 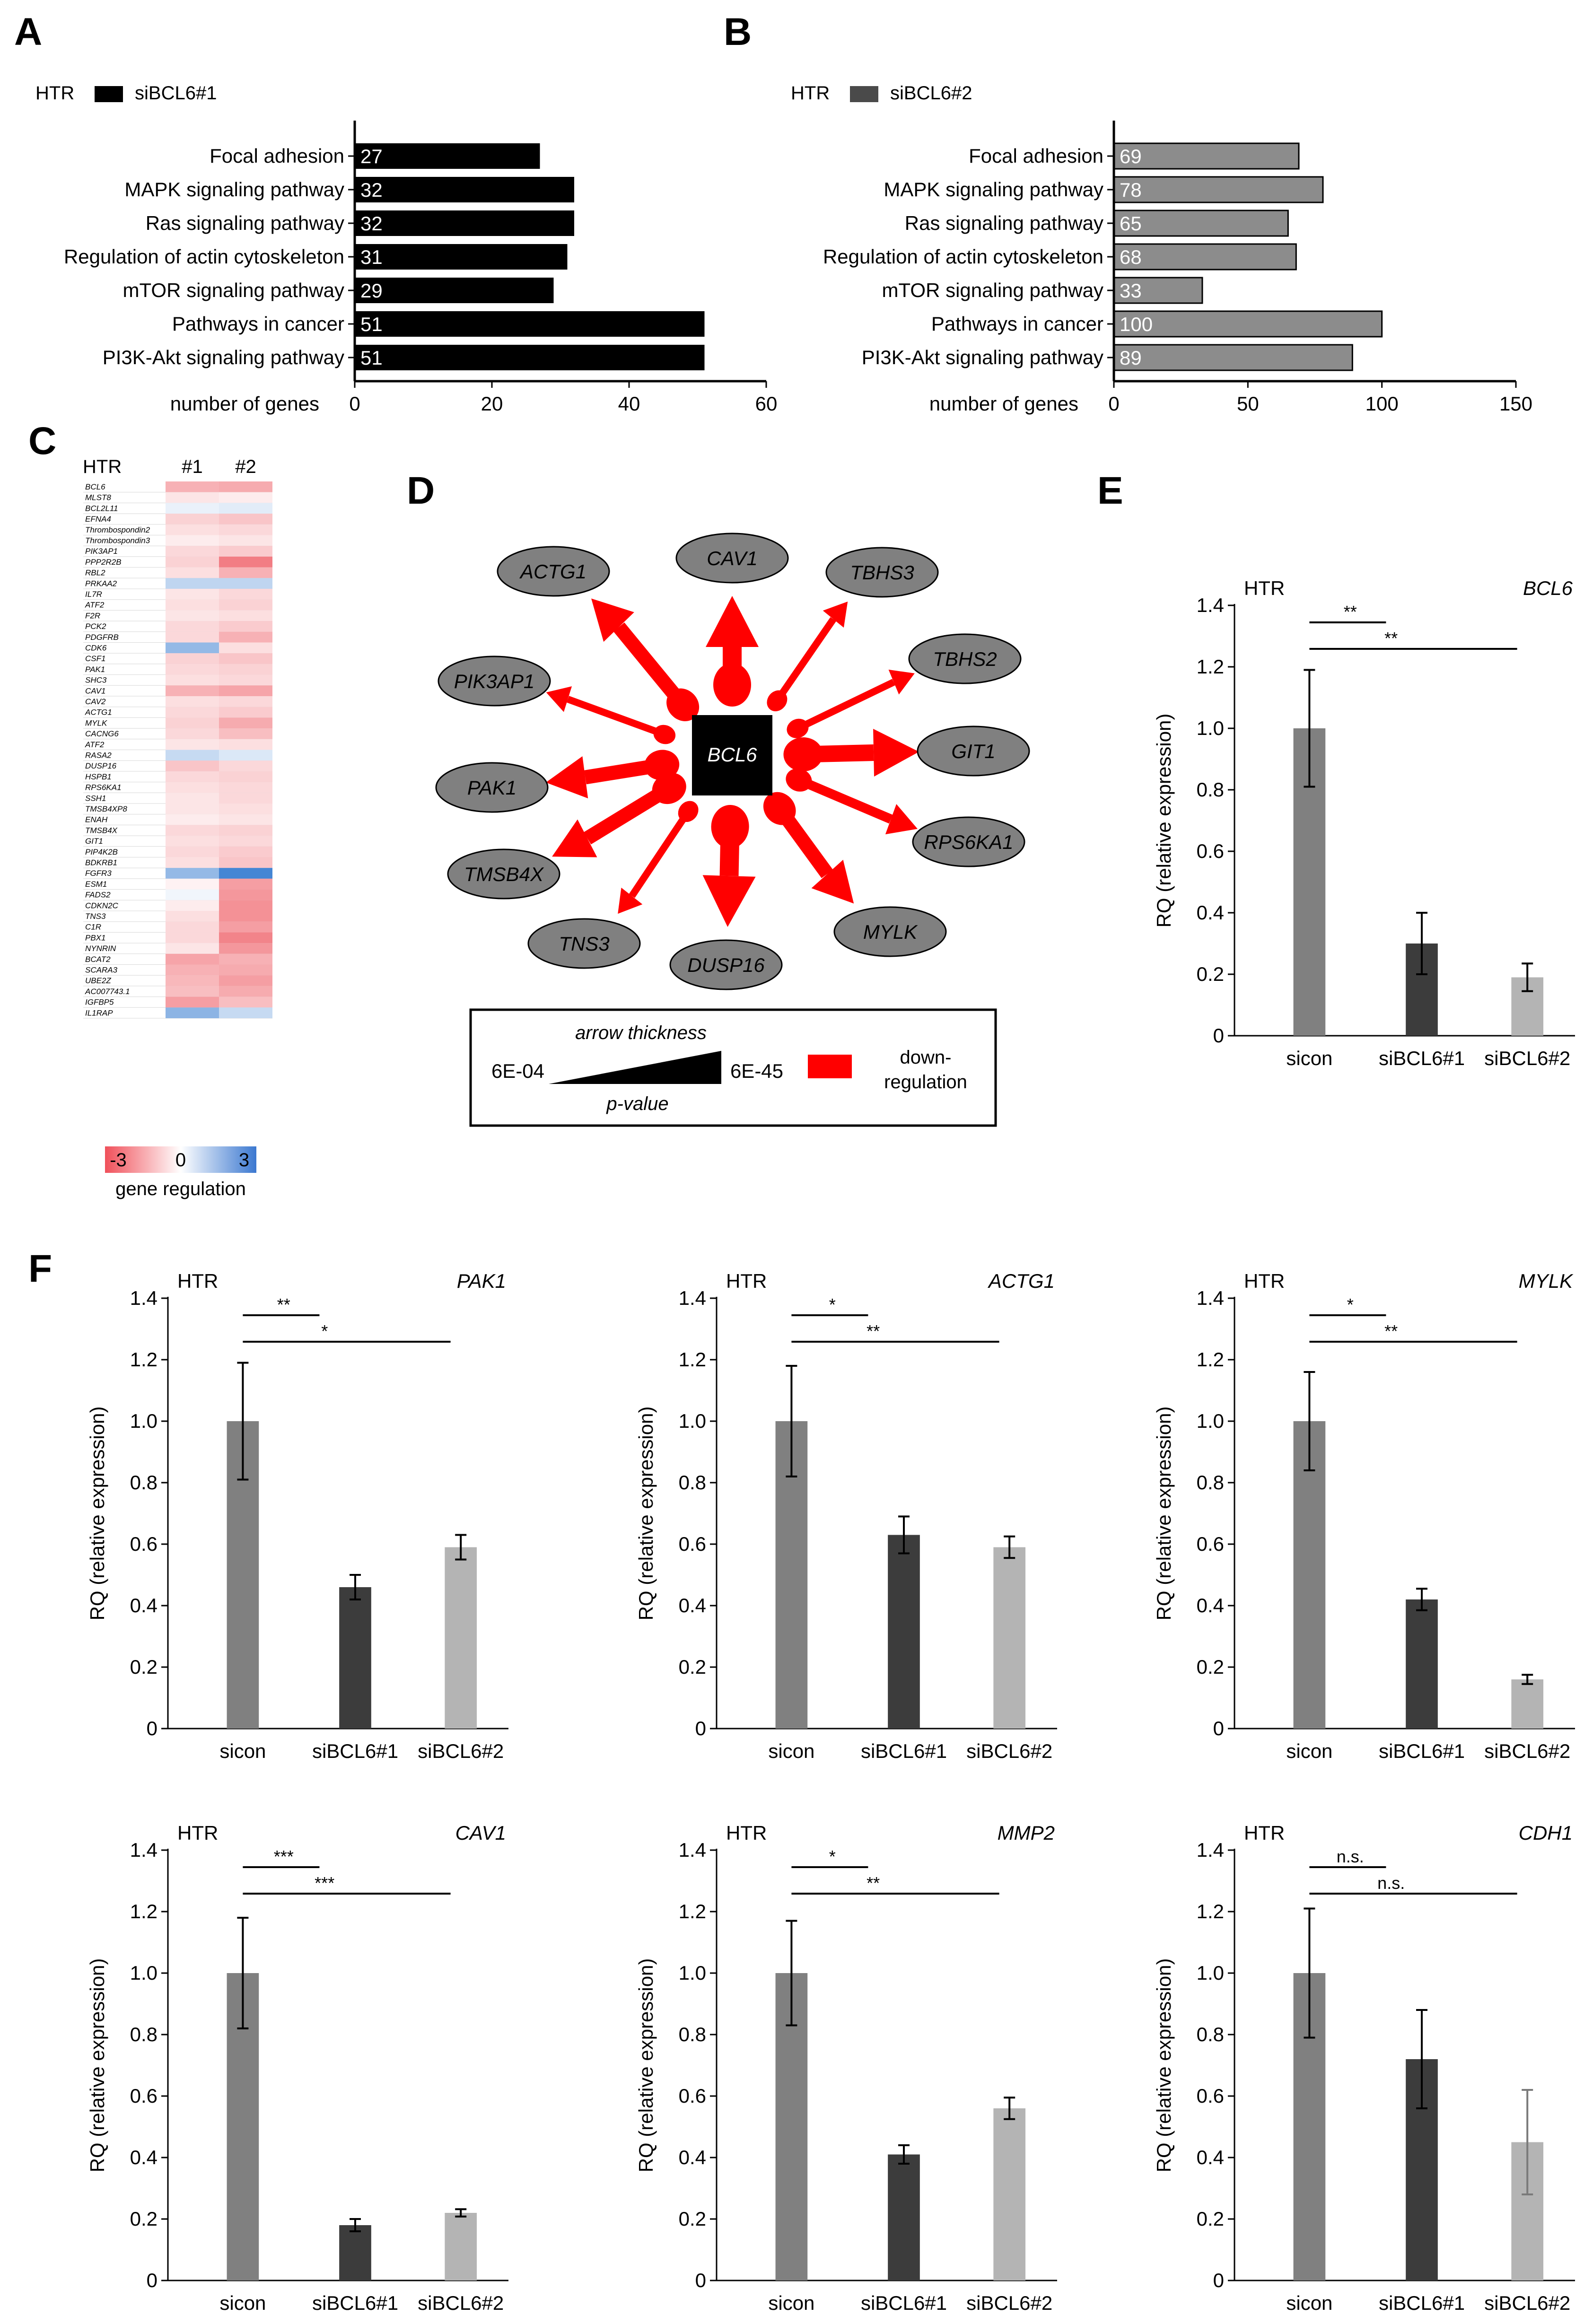 What do you see at coordinates (1391, 1883) in the screenshot?
I see `significance-label: n.s.` at bounding box center [1391, 1883].